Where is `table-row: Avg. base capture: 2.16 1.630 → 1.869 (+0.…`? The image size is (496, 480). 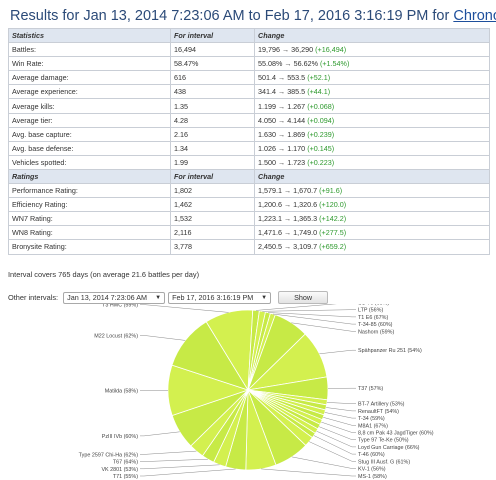 table-row: Avg. base capture: 2.16 1.630 → 1.869 (+0.… is located at coordinates (249, 134).